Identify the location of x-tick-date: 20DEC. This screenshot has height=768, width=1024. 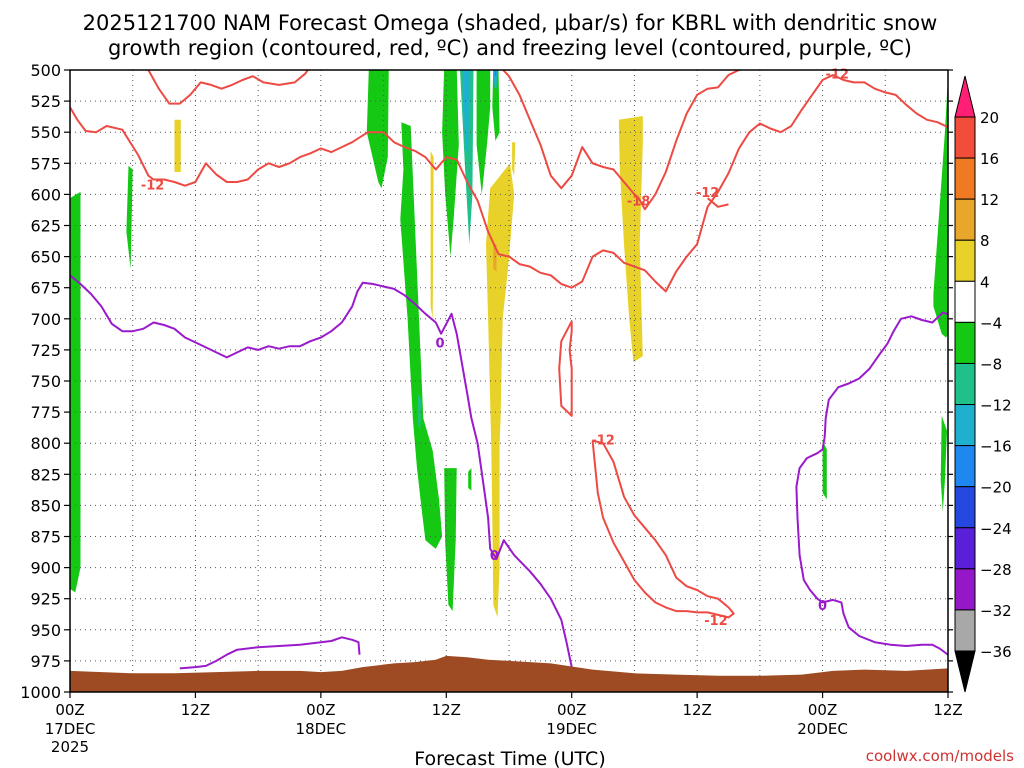
(822, 729).